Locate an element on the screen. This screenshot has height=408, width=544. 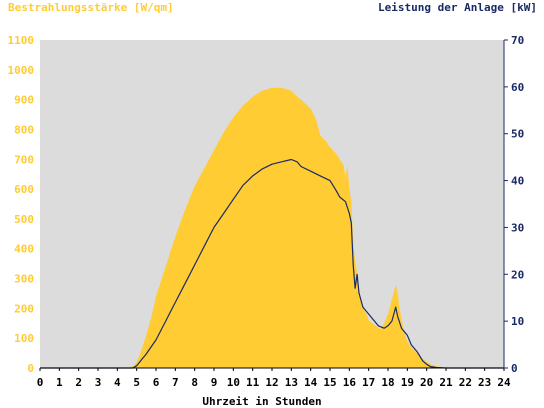
y-left-tick-label: 800 is located at coordinates (24, 129).